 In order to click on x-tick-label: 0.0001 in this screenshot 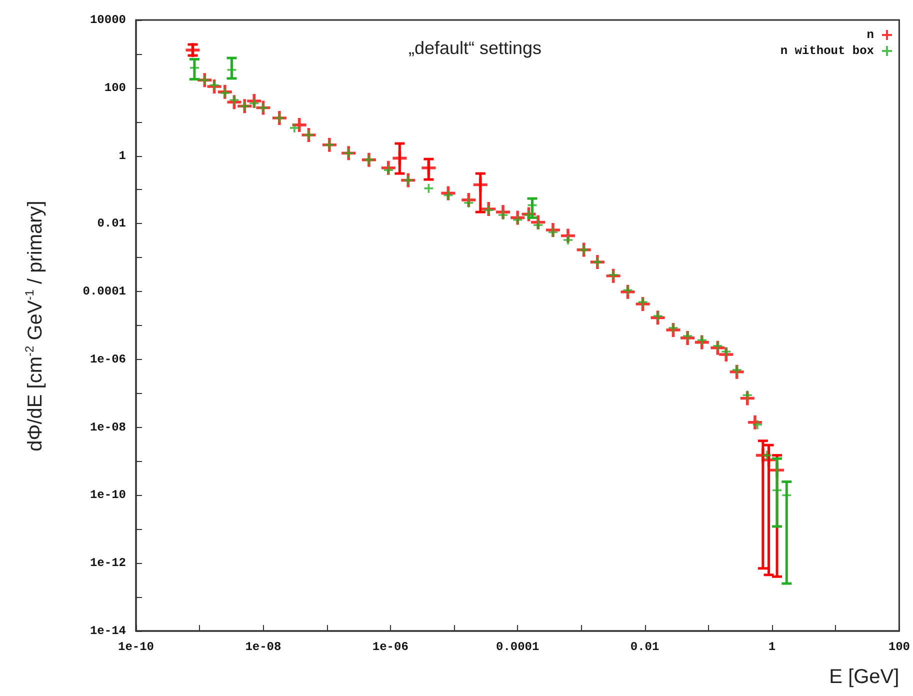, I will do `click(518, 647)`.